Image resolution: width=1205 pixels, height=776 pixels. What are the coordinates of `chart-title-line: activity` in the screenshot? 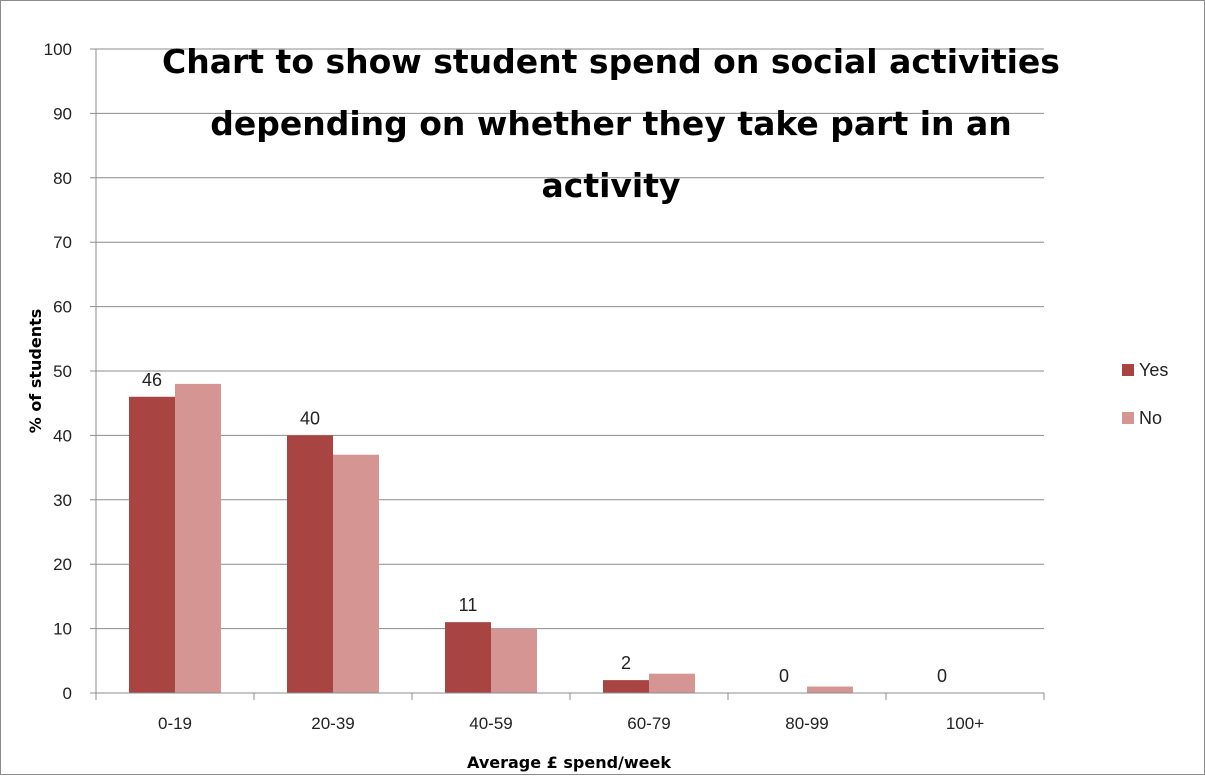 It's located at (610, 185).